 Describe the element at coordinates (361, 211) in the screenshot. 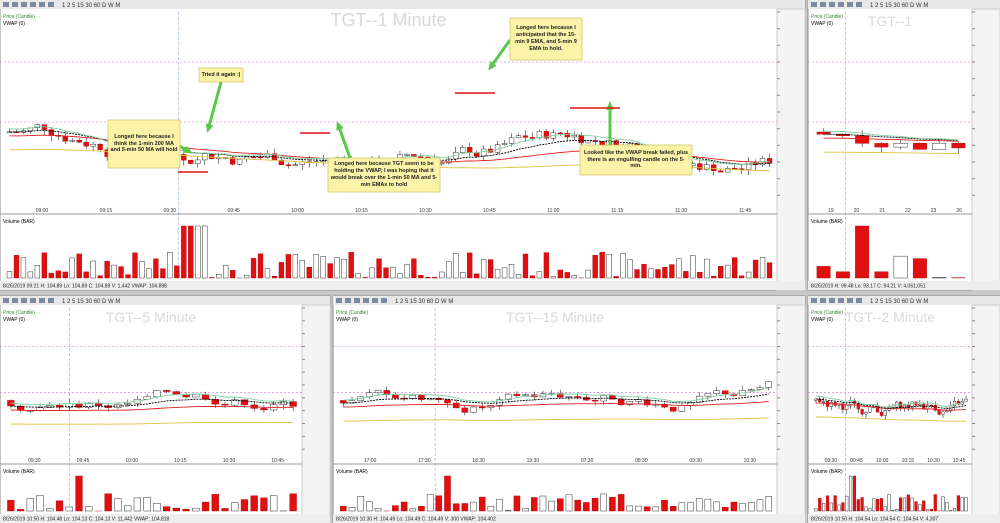

I see `time-label: 10:15` at that location.